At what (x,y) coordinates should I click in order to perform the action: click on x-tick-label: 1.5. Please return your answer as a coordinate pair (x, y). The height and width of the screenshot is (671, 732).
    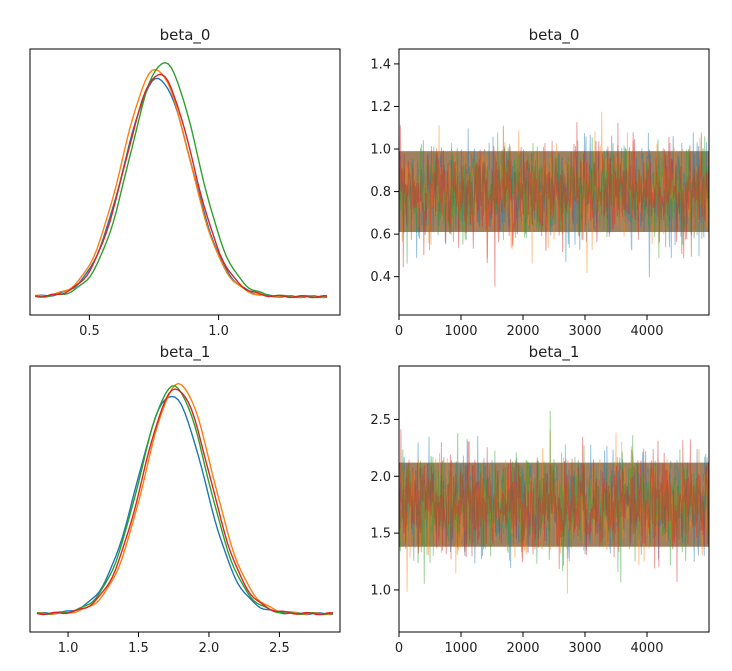
    Looking at the image, I should click on (138, 648).